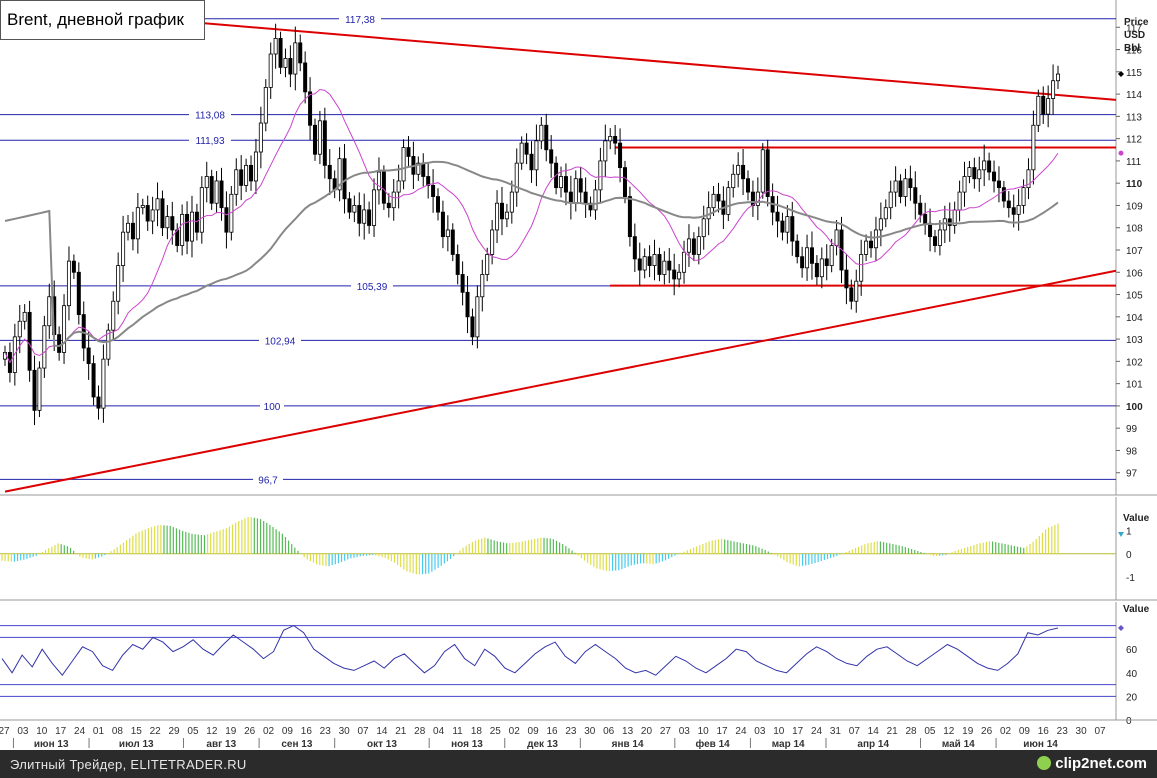 The height and width of the screenshot is (778, 1157). Describe the element at coordinates (439, 731) in the screenshot. I see `date-tick-label: 04` at that location.